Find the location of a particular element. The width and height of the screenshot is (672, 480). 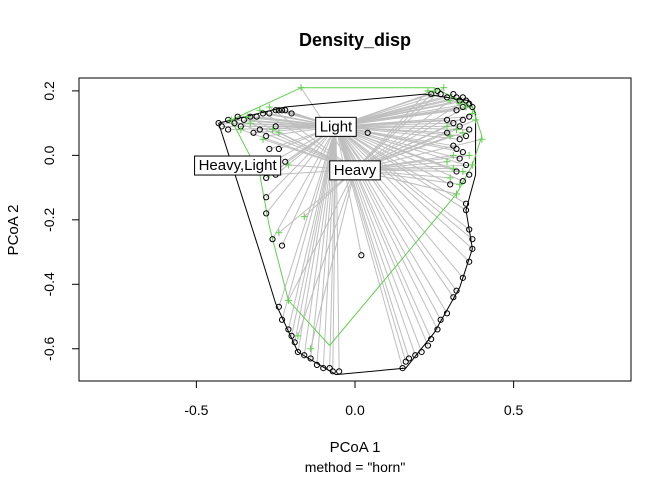

centroid-label-text: Heavy,Light is located at coordinates (238, 165).